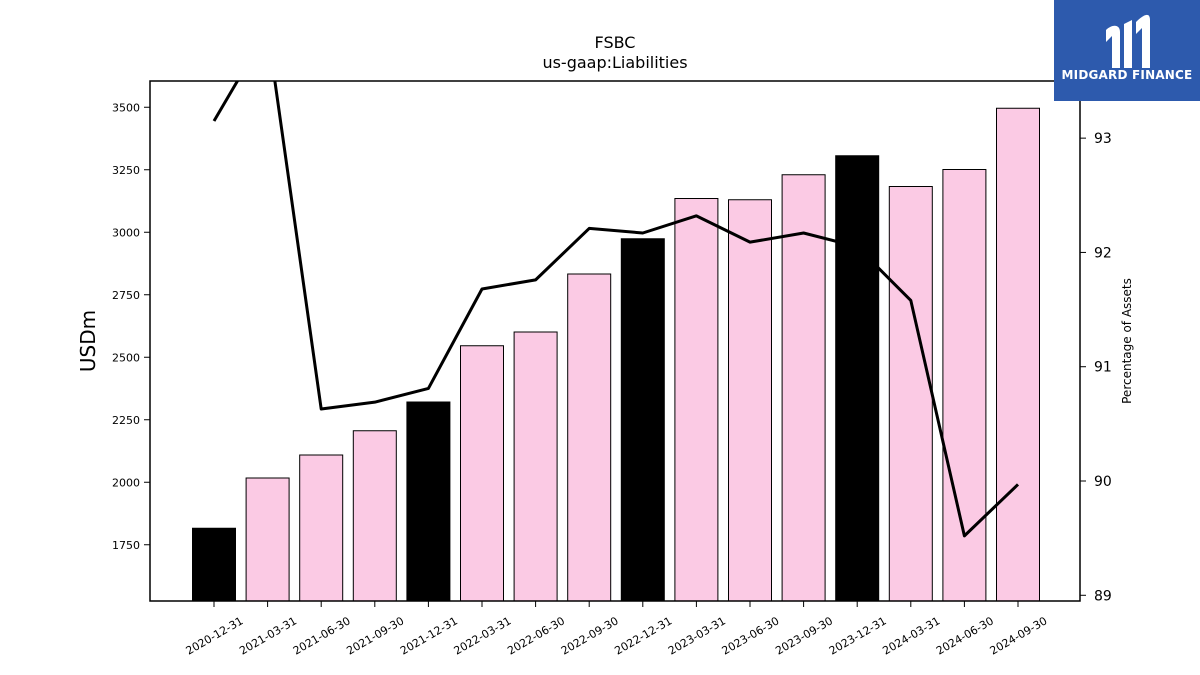  I want to click on chart-title: FSBC, so click(615, 42).